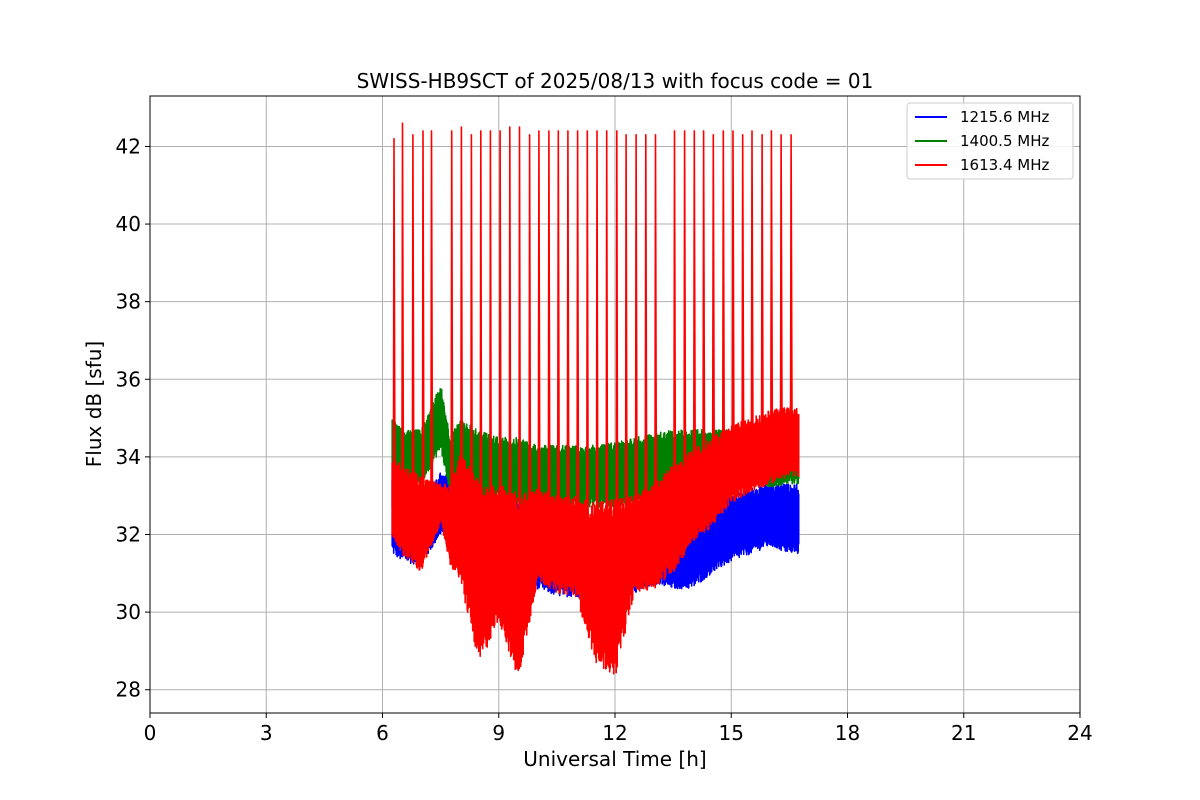 The image size is (1200, 800). I want to click on x-tick-label: 12, so click(614, 733).